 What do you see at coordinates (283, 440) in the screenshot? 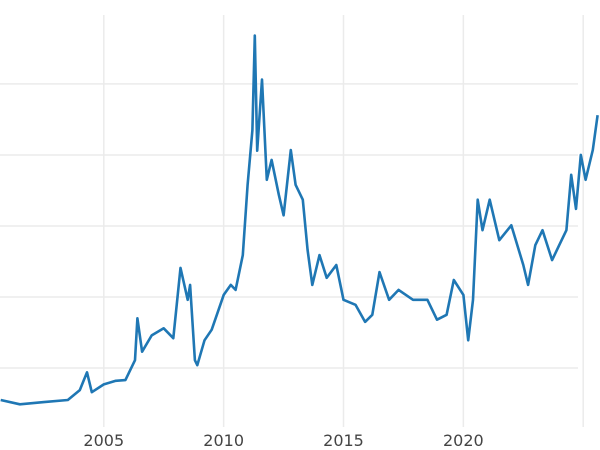
I see `x-tick-labels: 2005 2010 2015 2020` at bounding box center [283, 440].